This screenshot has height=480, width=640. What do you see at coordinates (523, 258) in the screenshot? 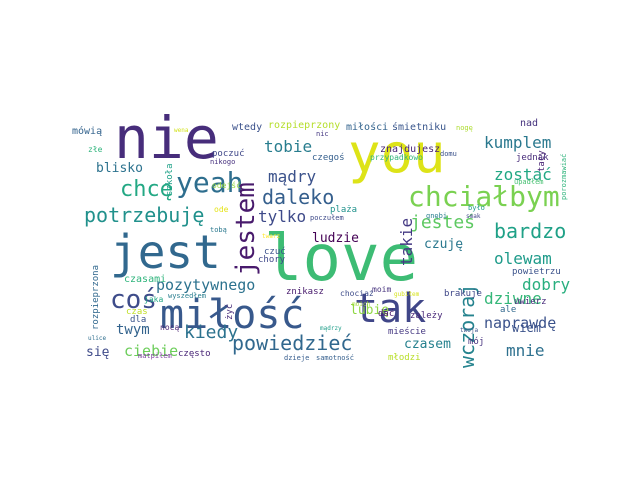
I see `cloud-word: olewam` at bounding box center [523, 258].